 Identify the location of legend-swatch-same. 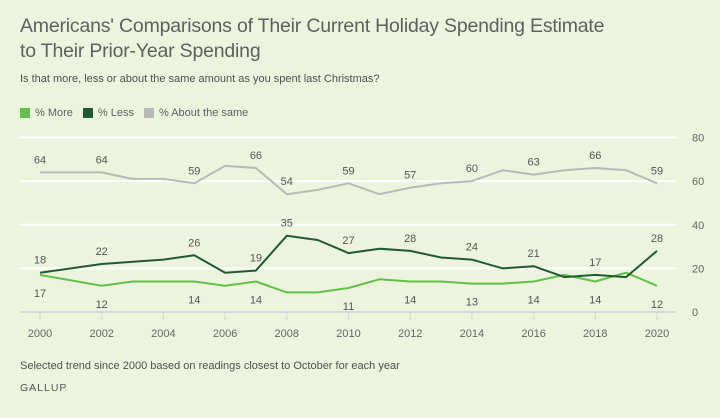
(148, 113).